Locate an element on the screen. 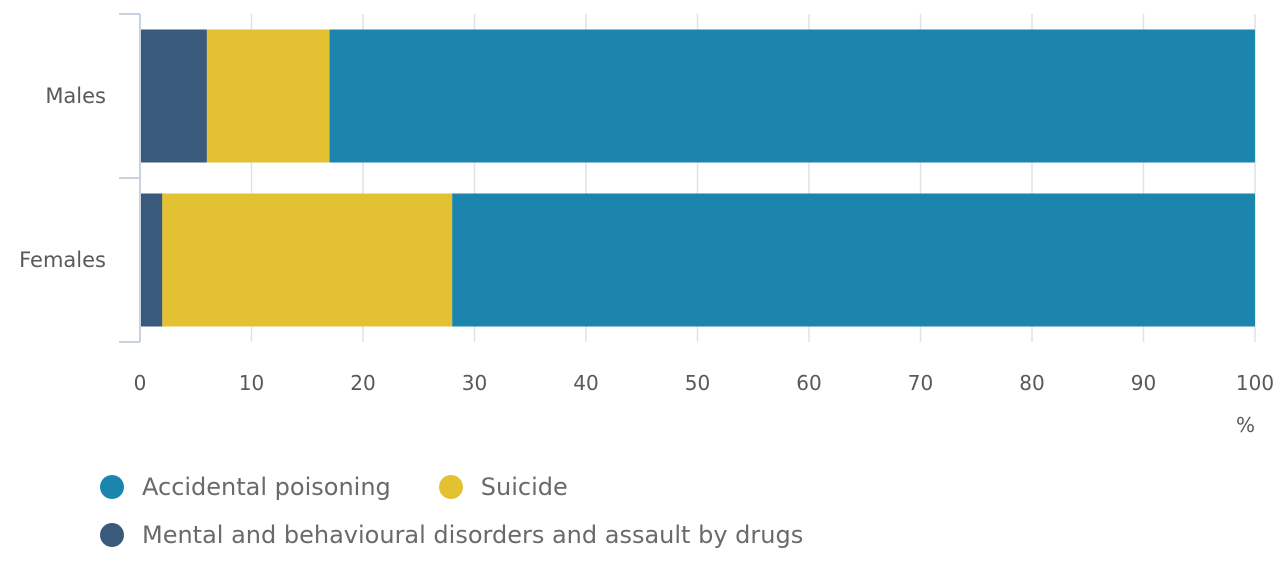 The image size is (1284, 564). legend-row: Accidental poisoning Suicide is located at coordinates (475, 487).